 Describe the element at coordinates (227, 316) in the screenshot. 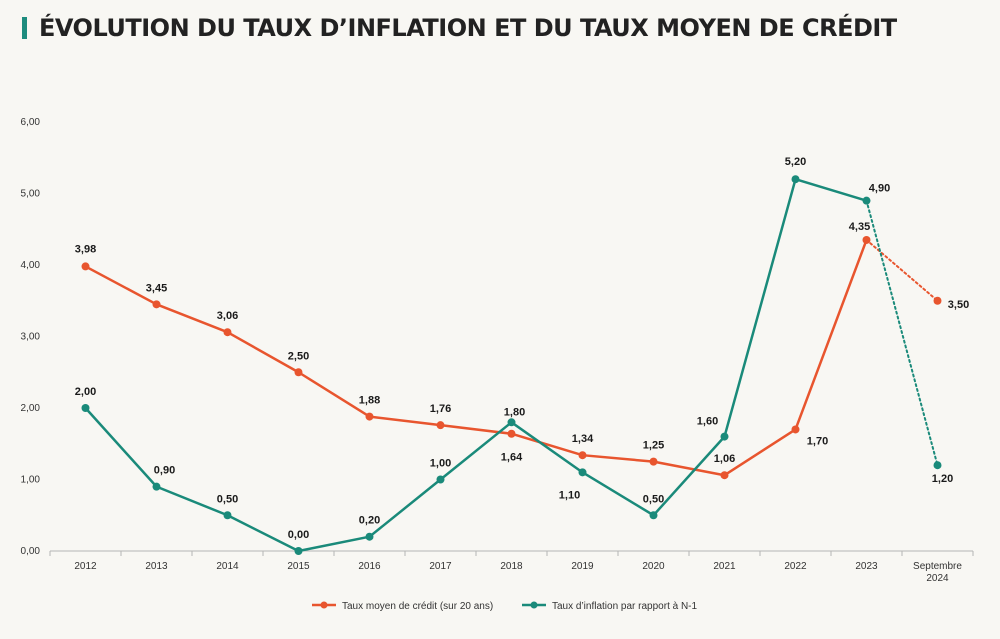

I see `data-label: 3,06` at that location.